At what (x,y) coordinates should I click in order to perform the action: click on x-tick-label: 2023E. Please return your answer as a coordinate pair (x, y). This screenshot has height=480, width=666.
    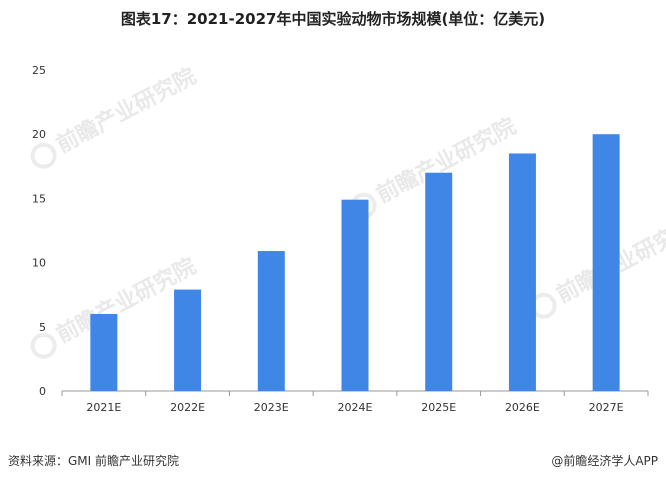
    Looking at the image, I should click on (271, 407).